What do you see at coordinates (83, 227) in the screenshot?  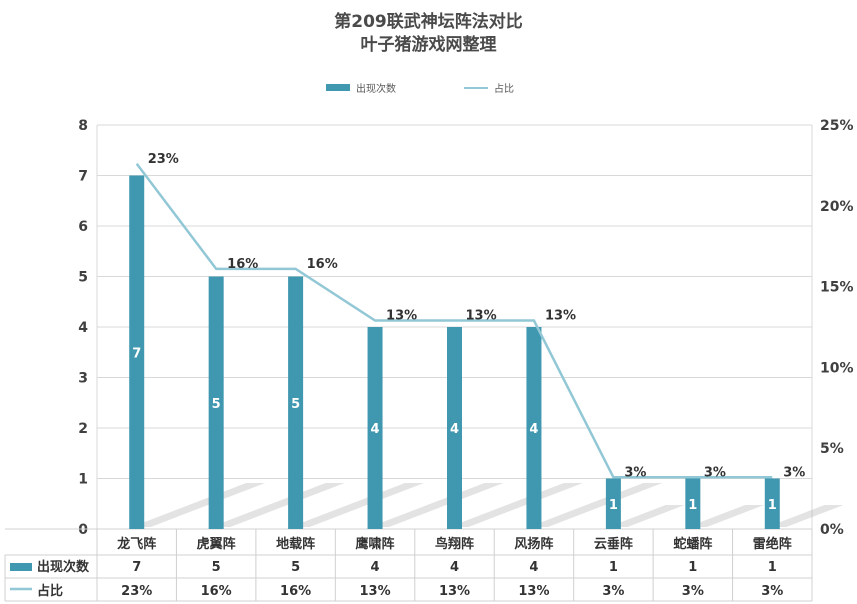 I see `y-left-tick-label: 6` at bounding box center [83, 227].